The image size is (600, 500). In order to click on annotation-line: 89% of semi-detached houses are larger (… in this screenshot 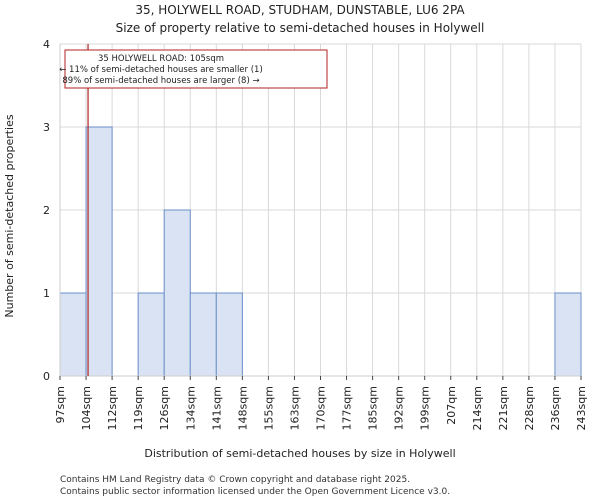, I will do `click(160, 81)`.